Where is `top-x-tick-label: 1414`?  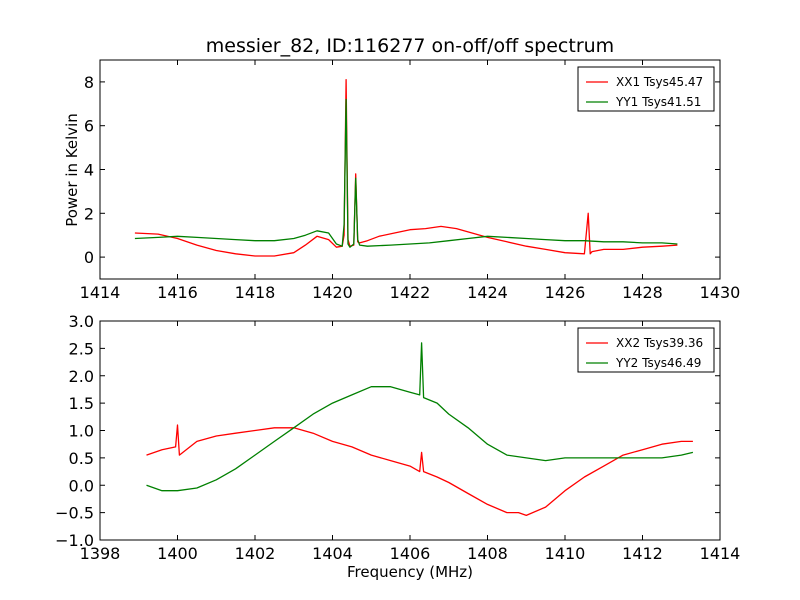 top-x-tick-label: 1414 is located at coordinates (100, 292).